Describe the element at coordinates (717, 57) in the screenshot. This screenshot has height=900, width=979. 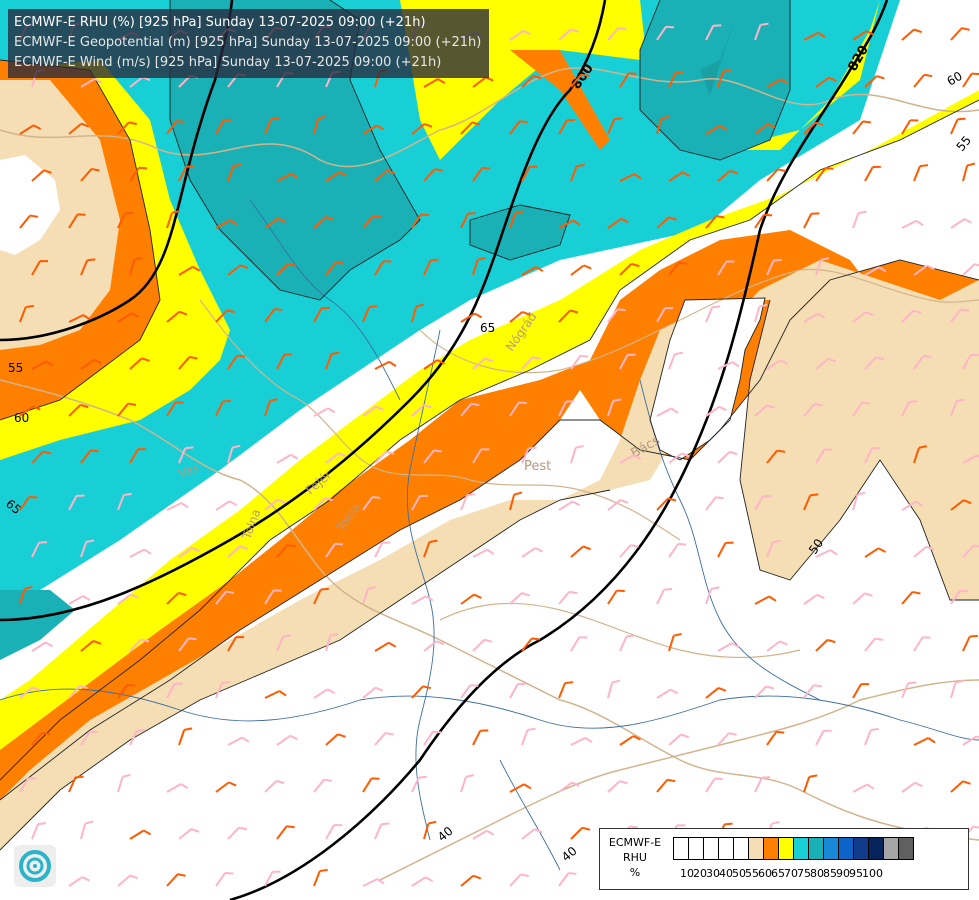
I see `rhu-band-75-80-spot` at that location.